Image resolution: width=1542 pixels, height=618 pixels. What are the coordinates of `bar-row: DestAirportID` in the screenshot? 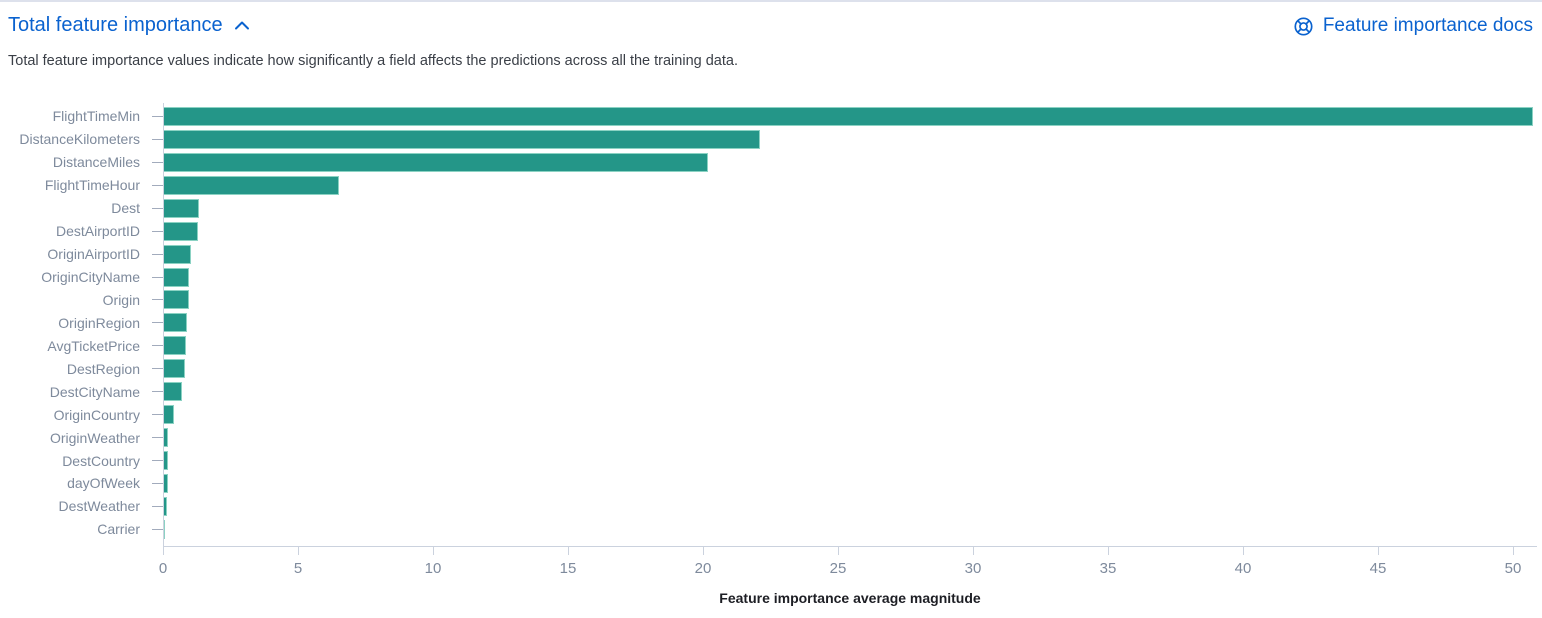 It's located at (766, 231).